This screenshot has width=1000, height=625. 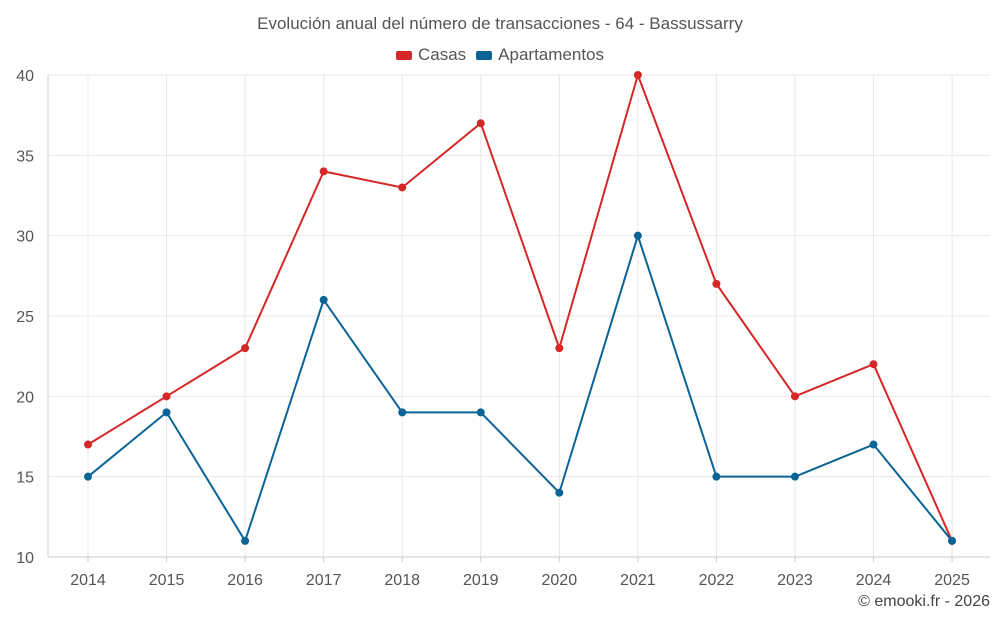 I want to click on y-tick-label: 25, so click(x=25, y=317).